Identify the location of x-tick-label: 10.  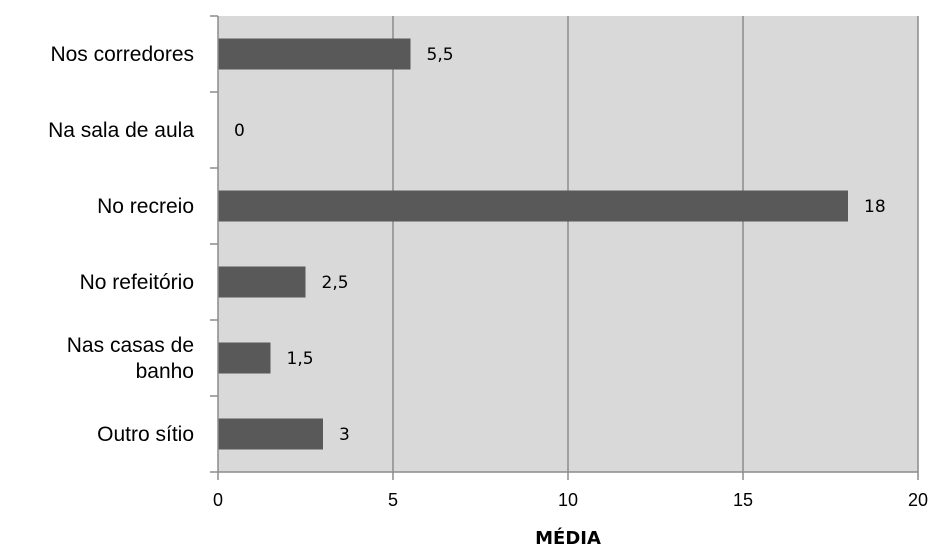
(568, 500).